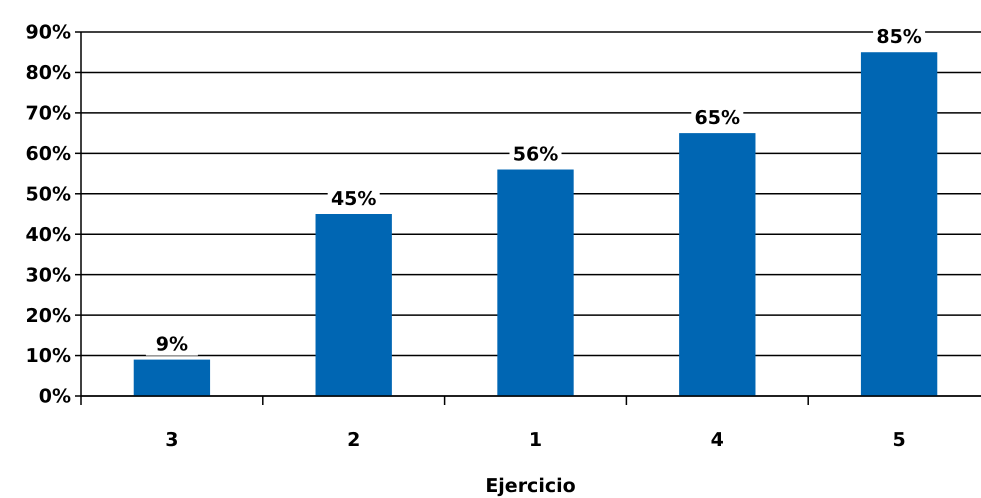  Describe the element at coordinates (530, 486) in the screenshot. I see `x-axis-title: Ejercicio` at that location.